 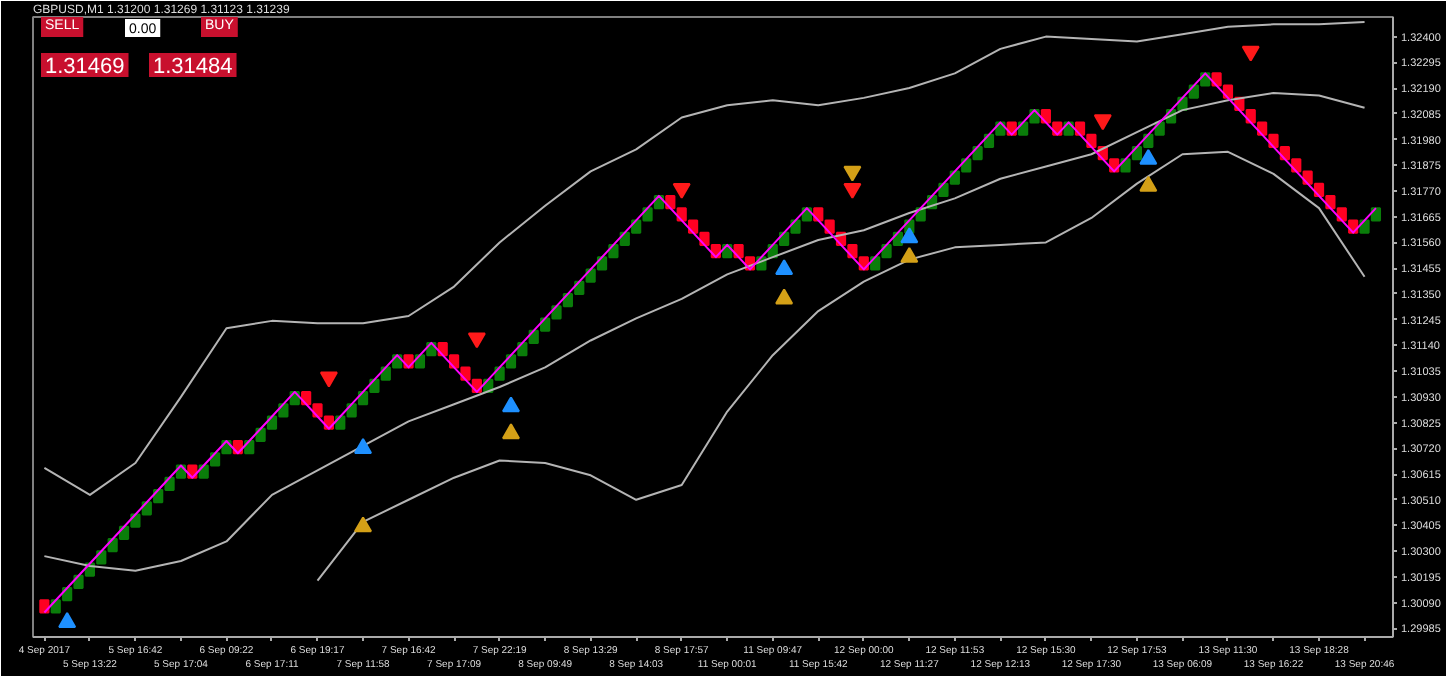 What do you see at coordinates (193, 67) in the screenshot?
I see `annotation: 1.31484` at bounding box center [193, 67].